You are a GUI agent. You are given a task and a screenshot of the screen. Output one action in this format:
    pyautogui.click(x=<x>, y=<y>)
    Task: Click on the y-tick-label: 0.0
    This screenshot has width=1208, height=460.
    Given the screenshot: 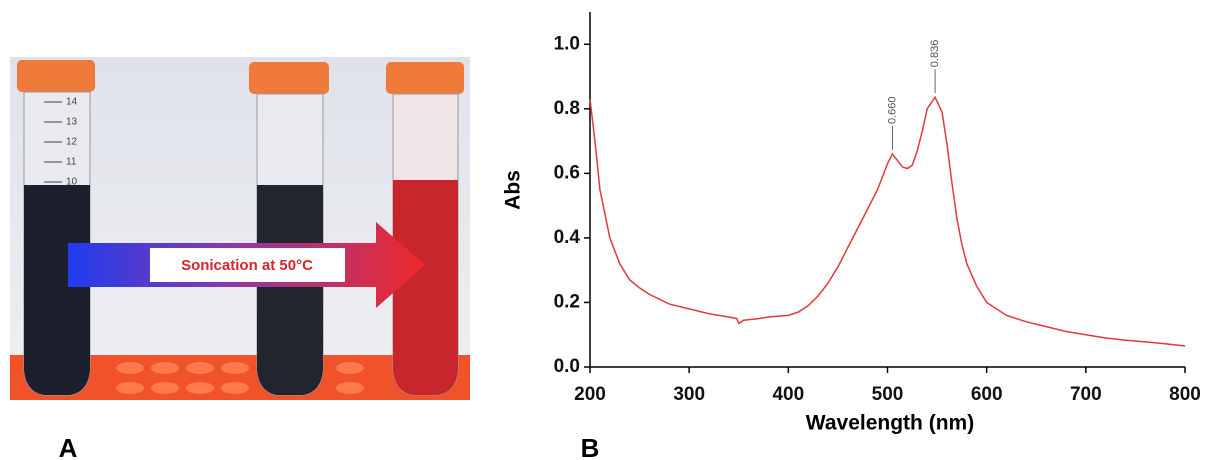 What is the action you would take?
    pyautogui.click(x=567, y=366)
    